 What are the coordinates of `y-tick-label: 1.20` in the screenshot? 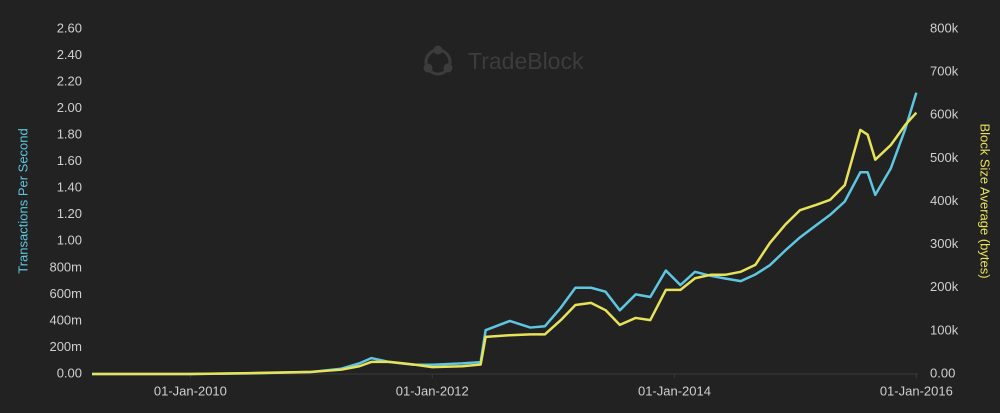 It's located at (69, 213).